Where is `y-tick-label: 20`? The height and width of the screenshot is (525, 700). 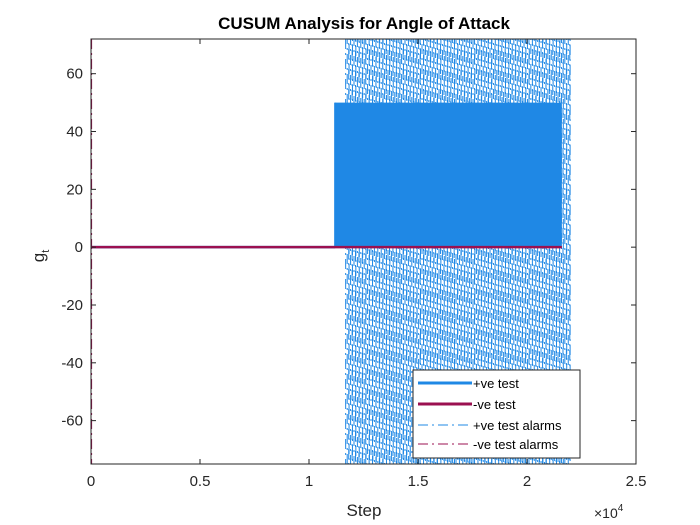
y-tick-label: 20 is located at coordinates (74, 189).